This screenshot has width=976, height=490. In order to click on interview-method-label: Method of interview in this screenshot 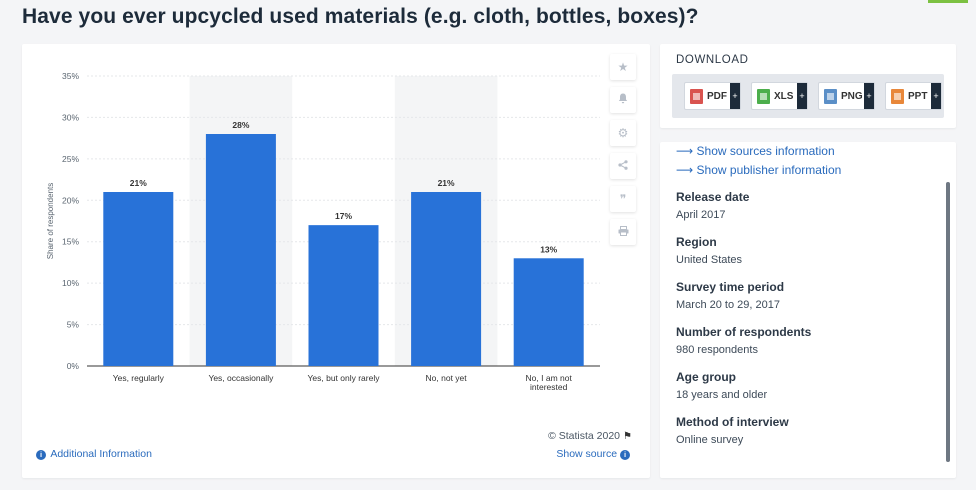, I will do `click(732, 422)`.